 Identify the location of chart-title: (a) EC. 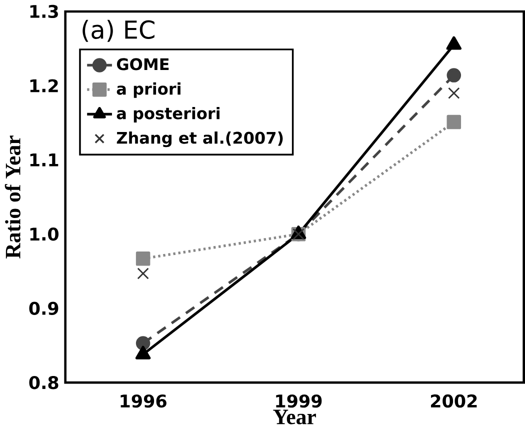
(118, 31).